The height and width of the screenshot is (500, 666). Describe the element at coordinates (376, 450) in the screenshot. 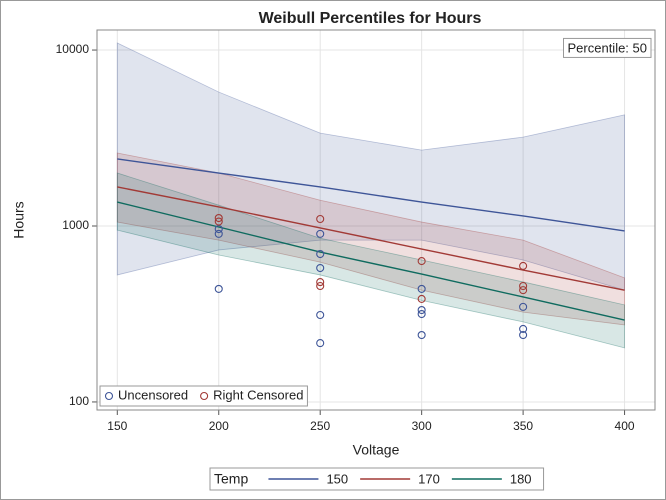

I see `x-axis-label: Voltage` at that location.